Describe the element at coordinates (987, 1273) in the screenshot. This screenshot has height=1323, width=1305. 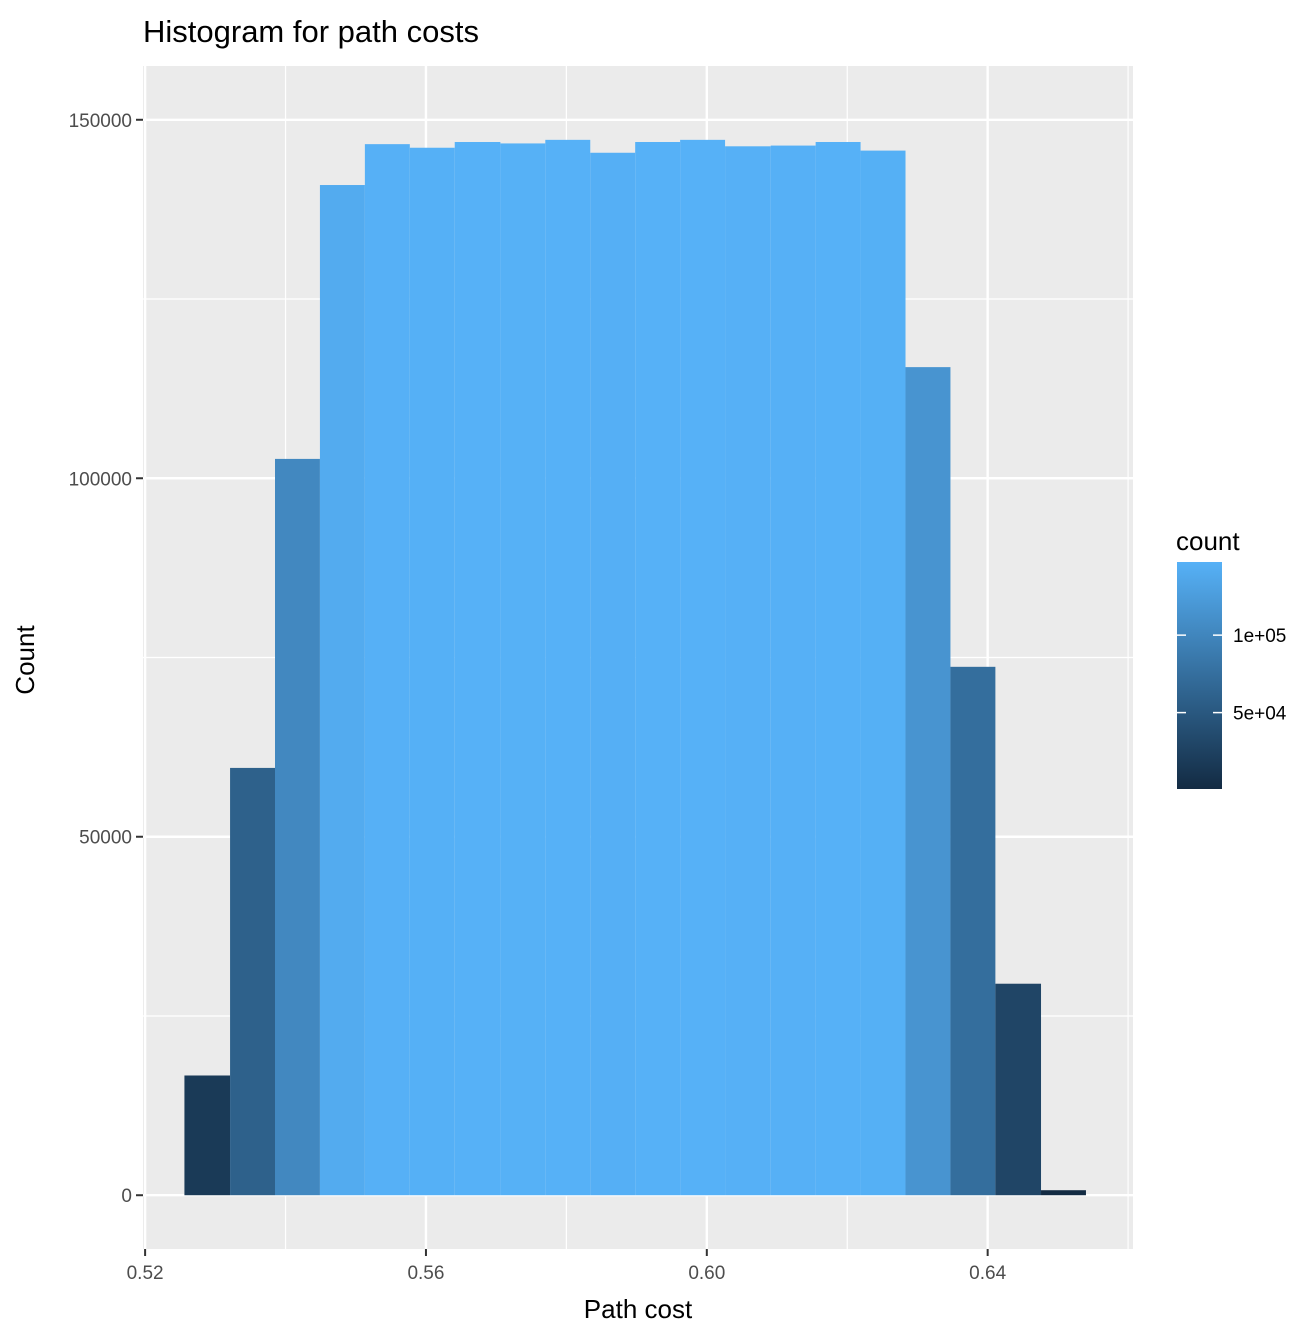
I see `x-tick-label: 0.64` at that location.